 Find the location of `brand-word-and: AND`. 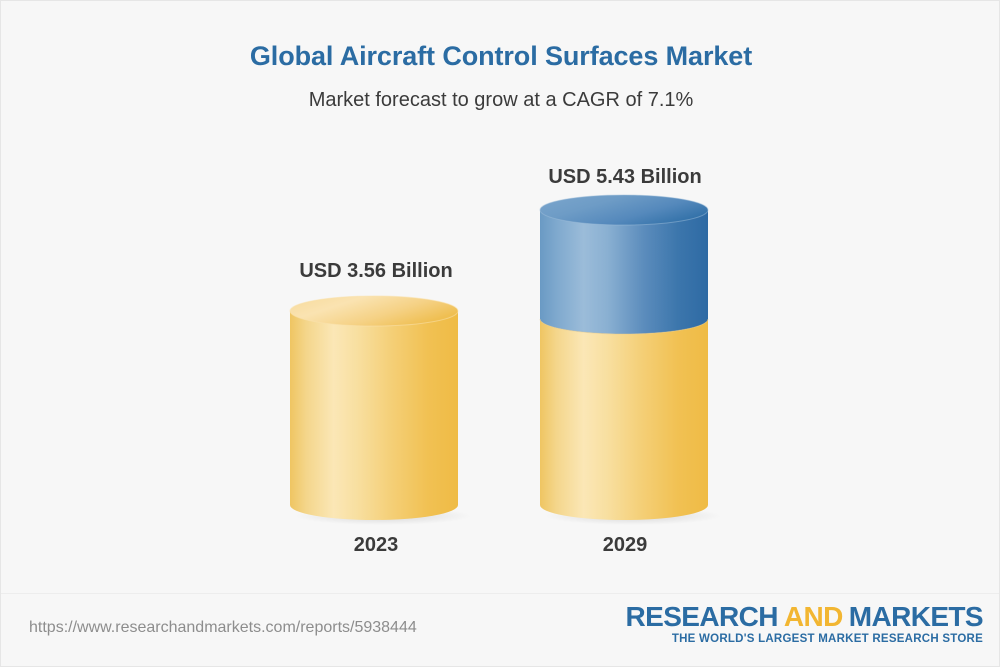

brand-word-and: AND is located at coordinates (813, 616).